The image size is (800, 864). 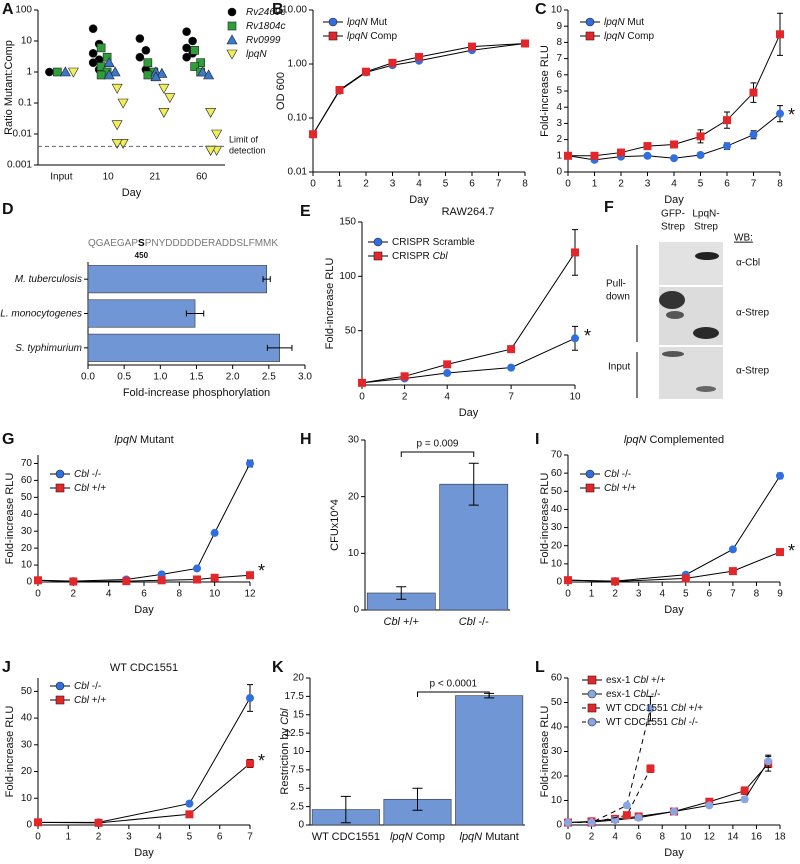 I want to click on y-tick-label: 7, so click(x=559, y=58).